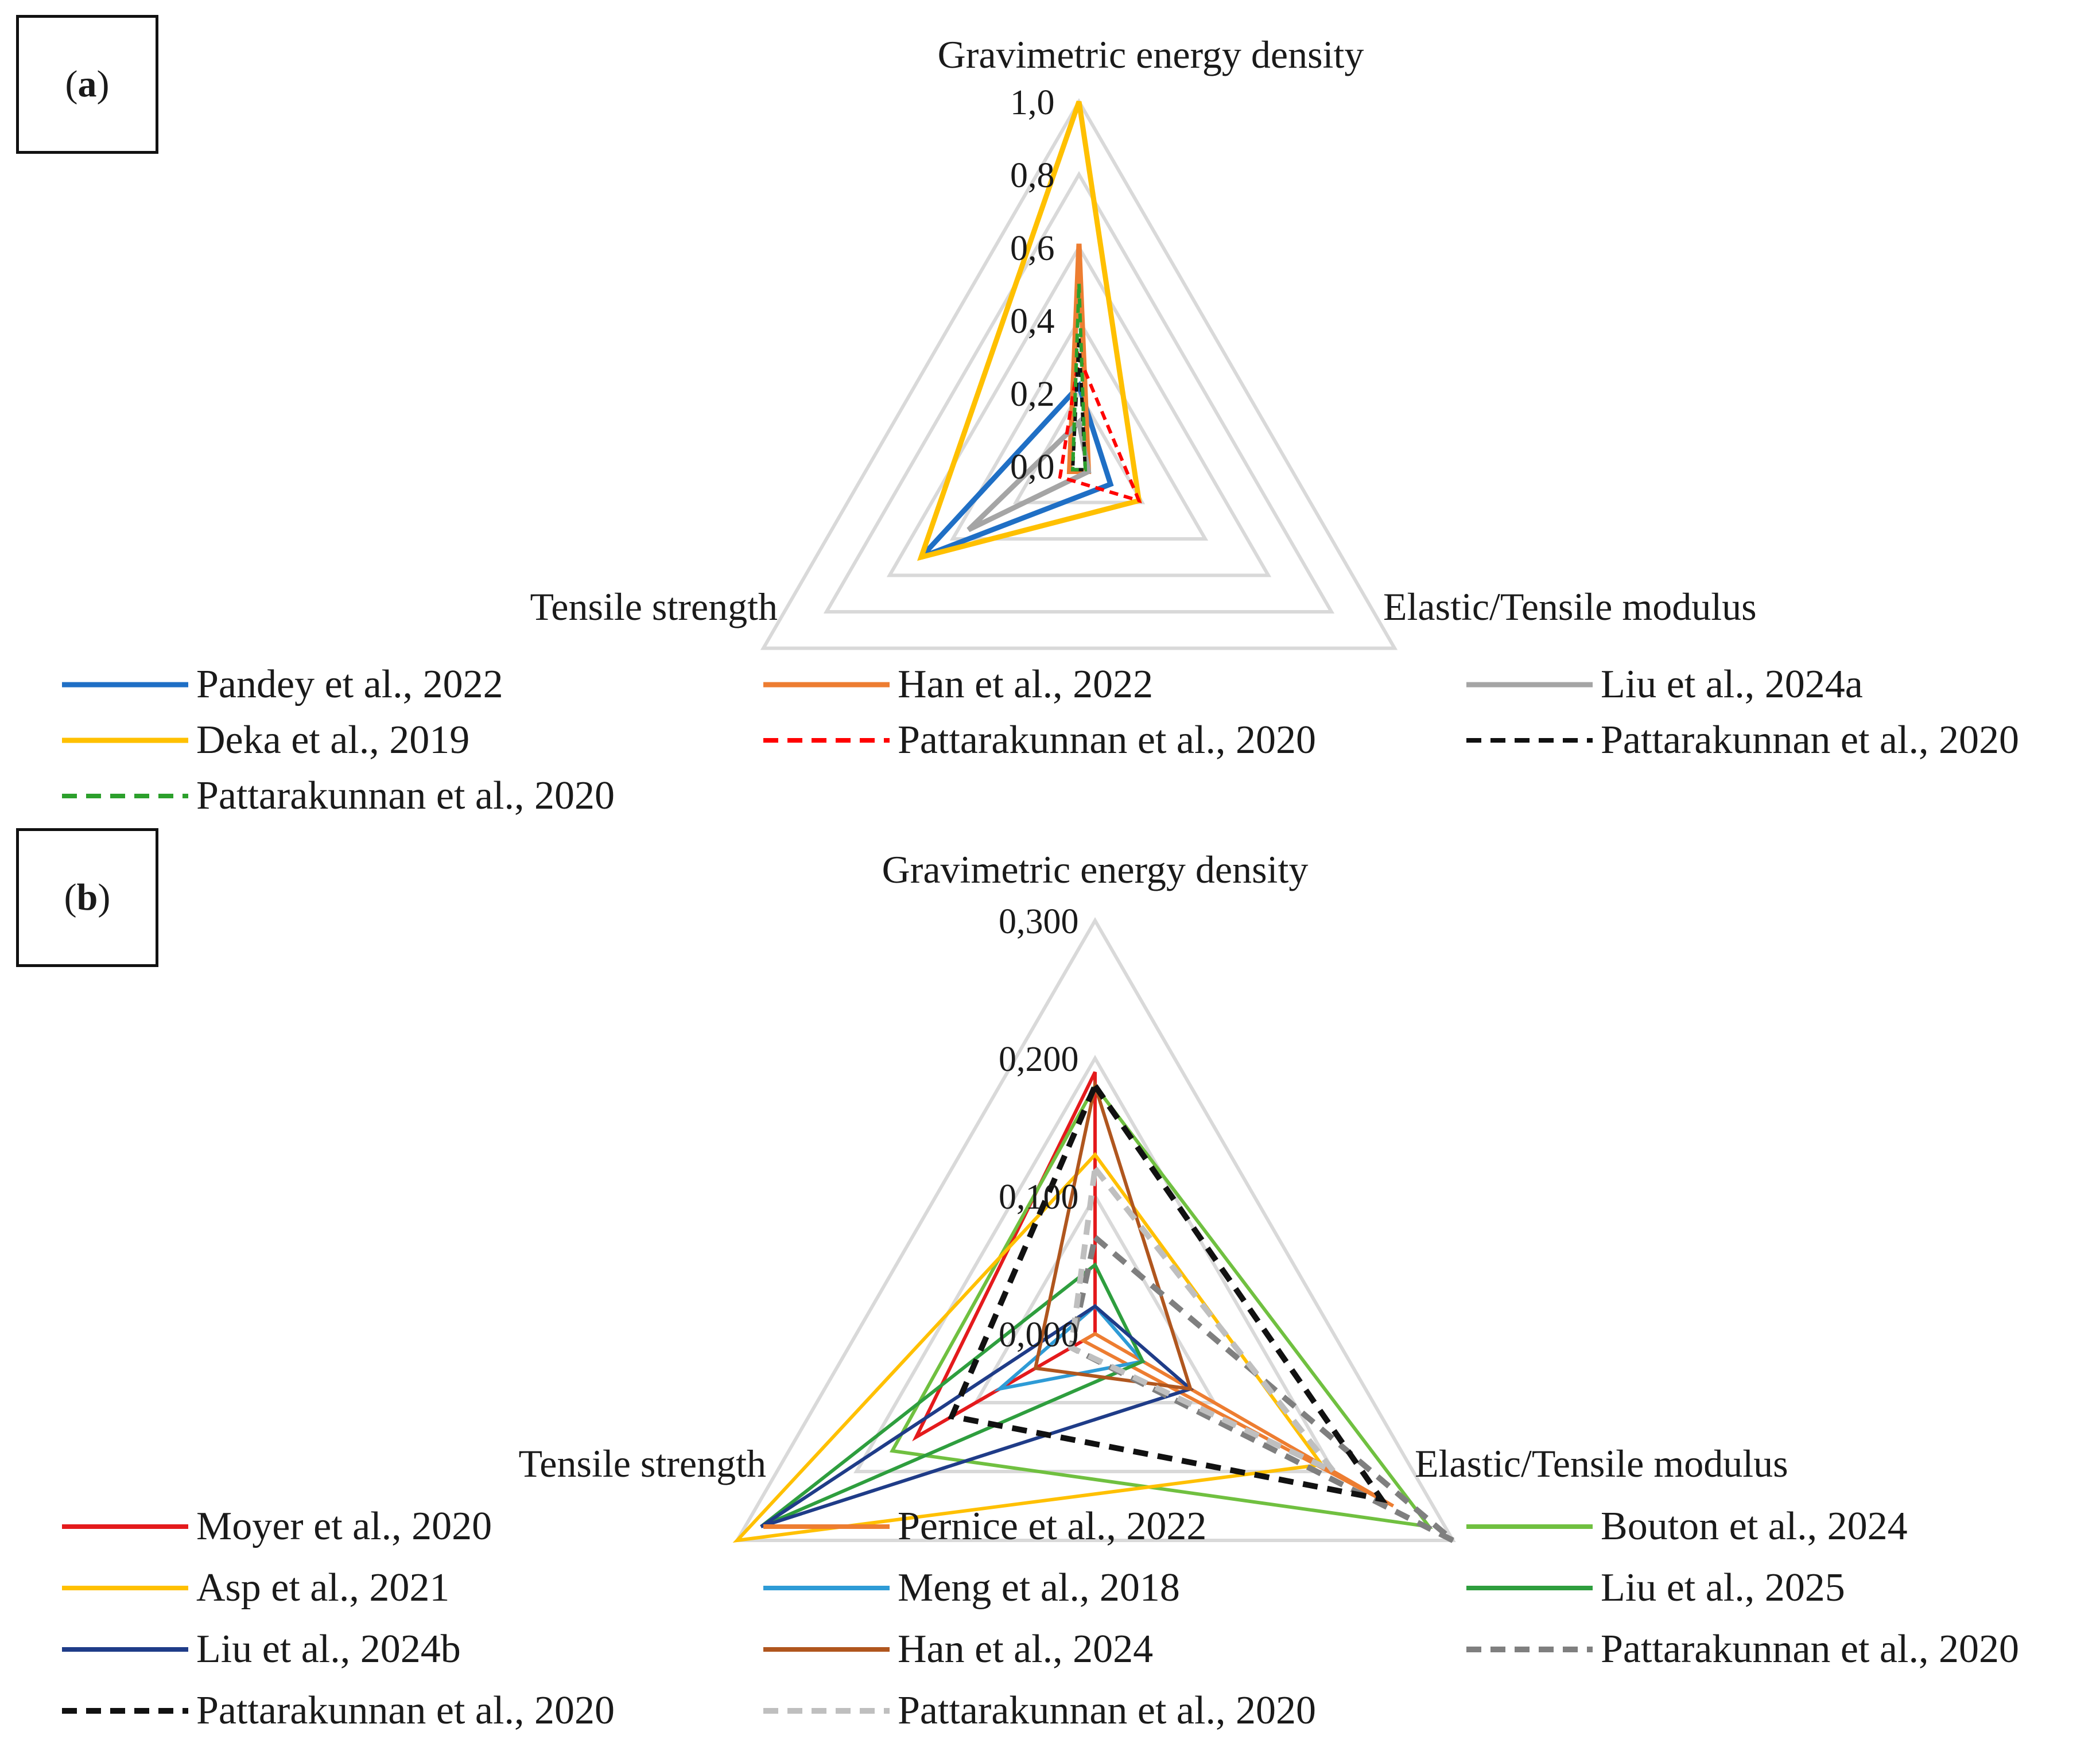 The width and height of the screenshot is (2100, 1747). I want to click on series-4-polygon, so click(1029, 330).